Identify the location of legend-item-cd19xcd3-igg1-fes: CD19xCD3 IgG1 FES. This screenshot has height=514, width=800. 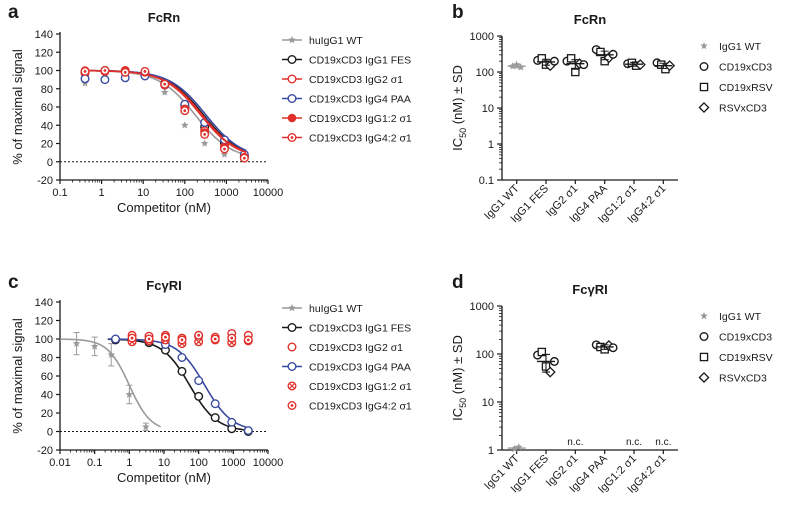
(346, 61).